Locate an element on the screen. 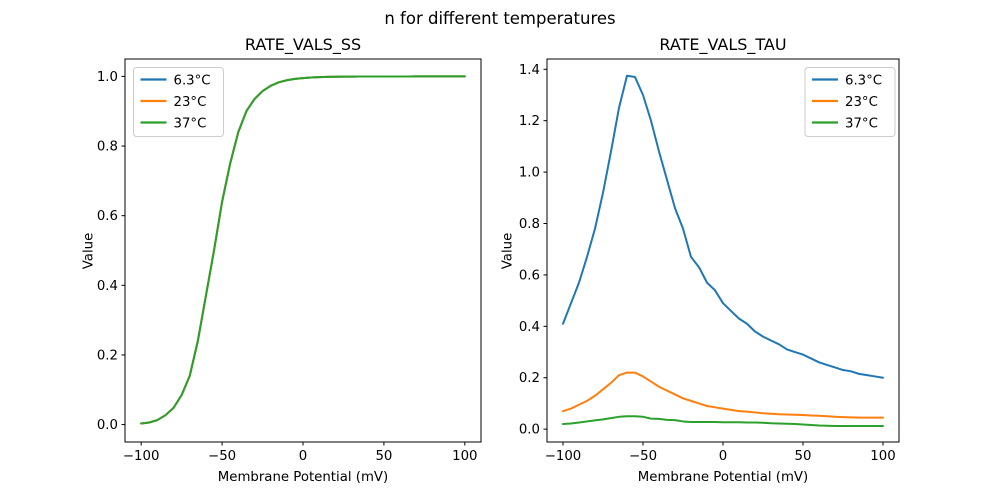 The width and height of the screenshot is (1000, 500). chart-tau-xlabel: Membrane Potential (mV) is located at coordinates (723, 477).